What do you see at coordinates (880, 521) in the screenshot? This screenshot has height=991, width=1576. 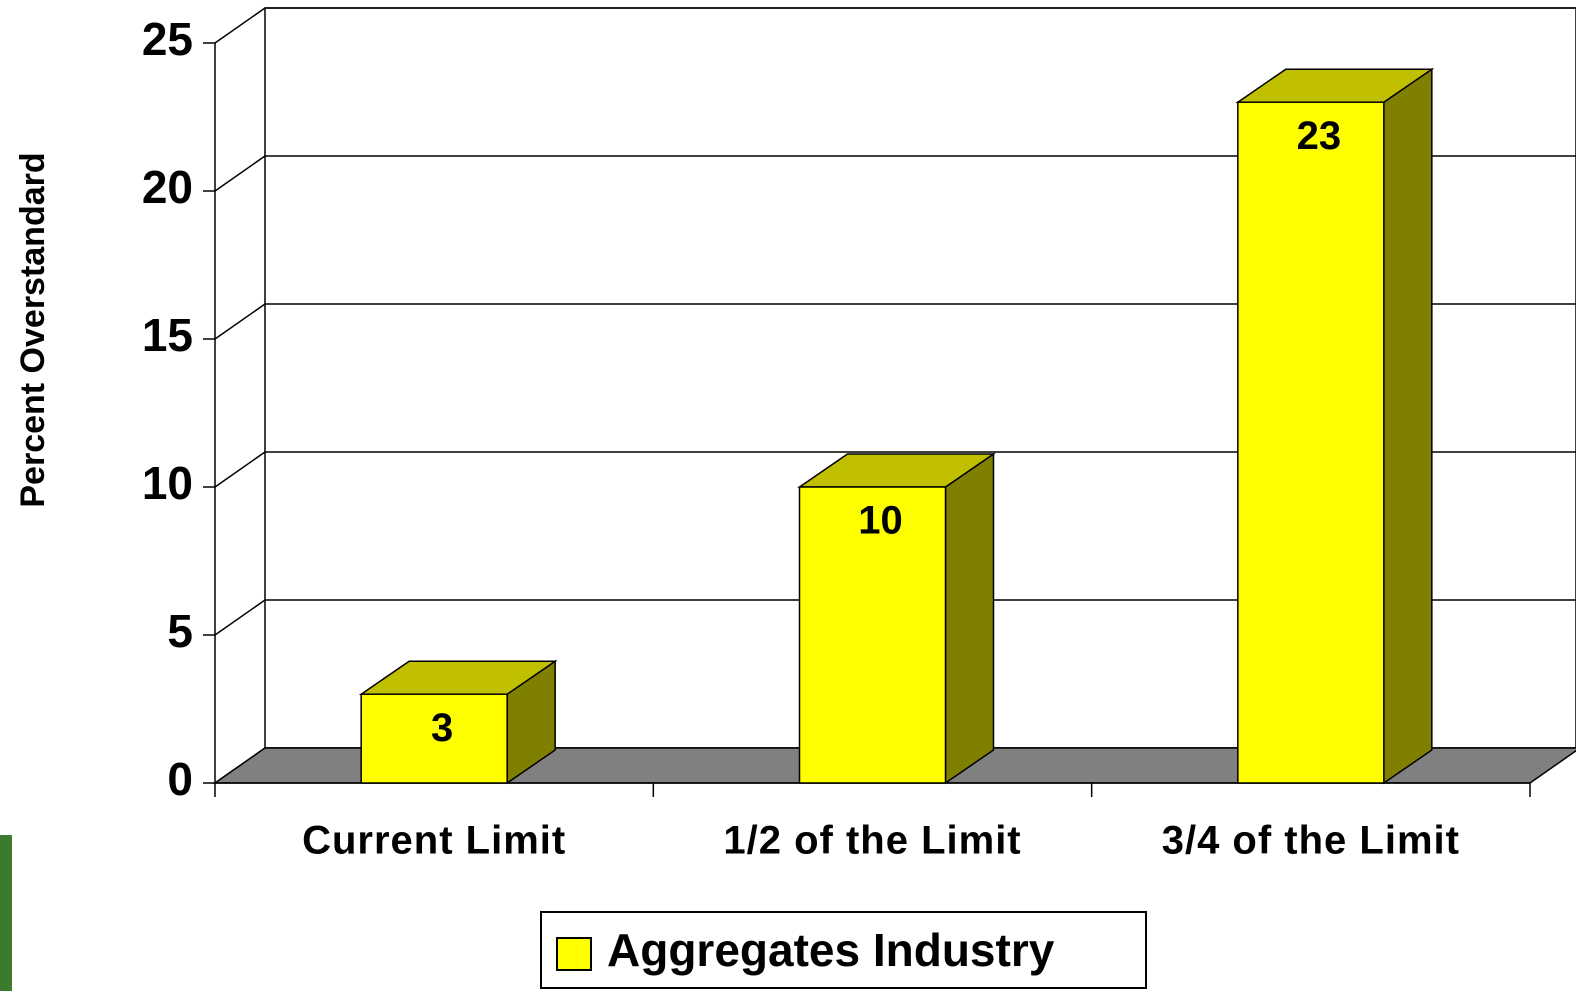 I see `data-label: 10` at bounding box center [880, 521].